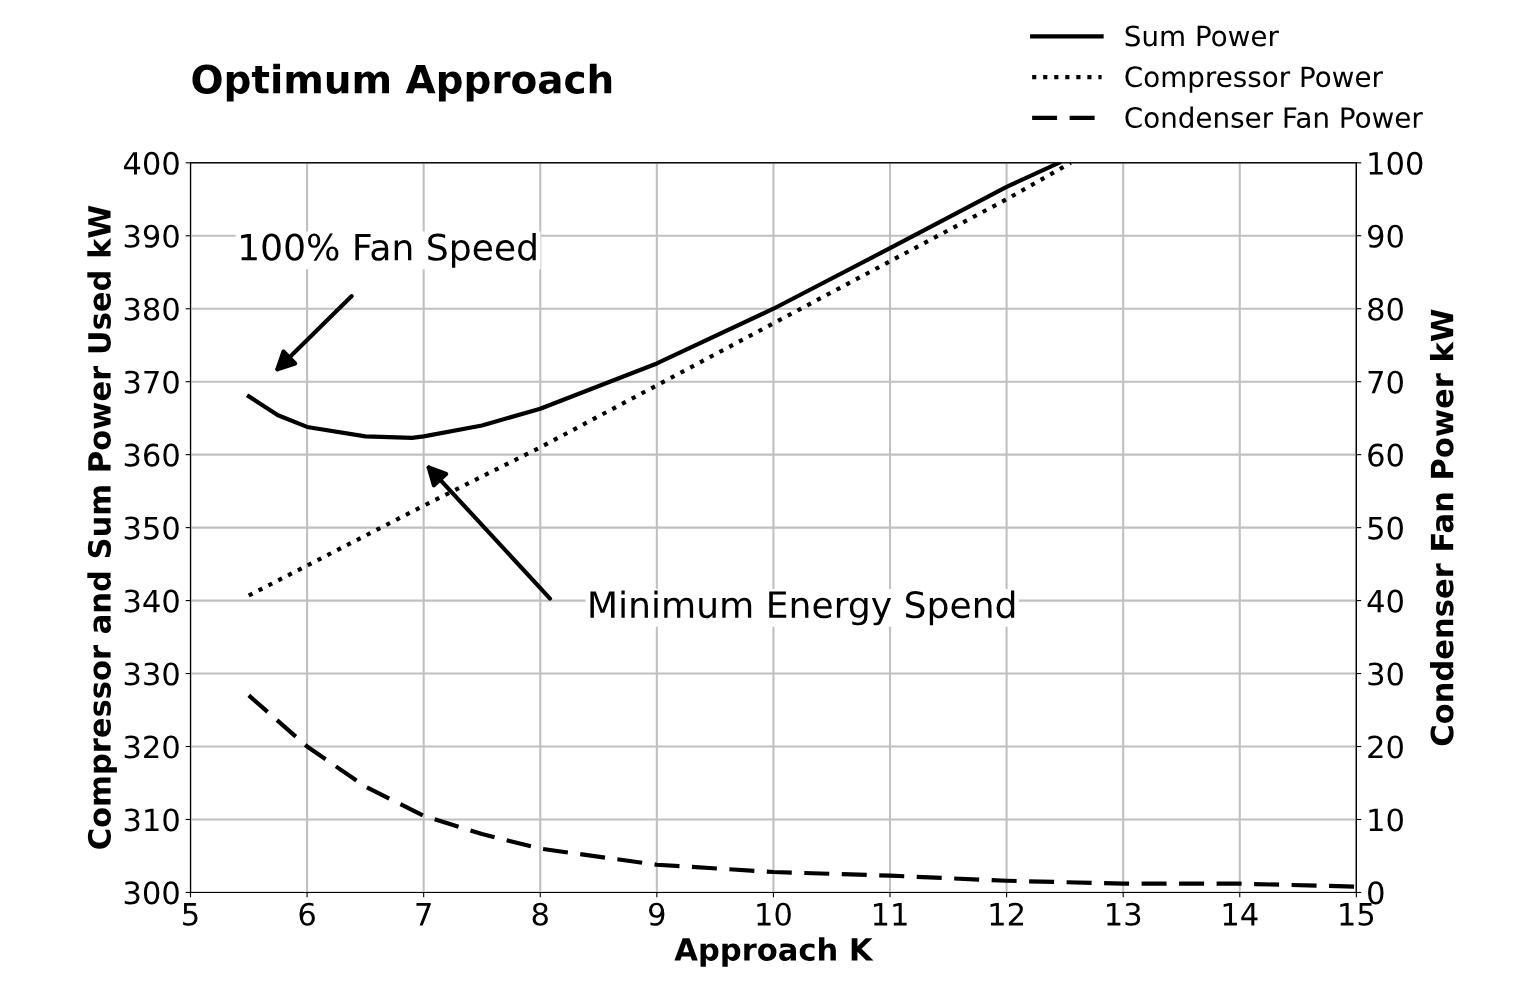  What do you see at coordinates (801, 791) in the screenshot?
I see `line-series` at bounding box center [801, 791].